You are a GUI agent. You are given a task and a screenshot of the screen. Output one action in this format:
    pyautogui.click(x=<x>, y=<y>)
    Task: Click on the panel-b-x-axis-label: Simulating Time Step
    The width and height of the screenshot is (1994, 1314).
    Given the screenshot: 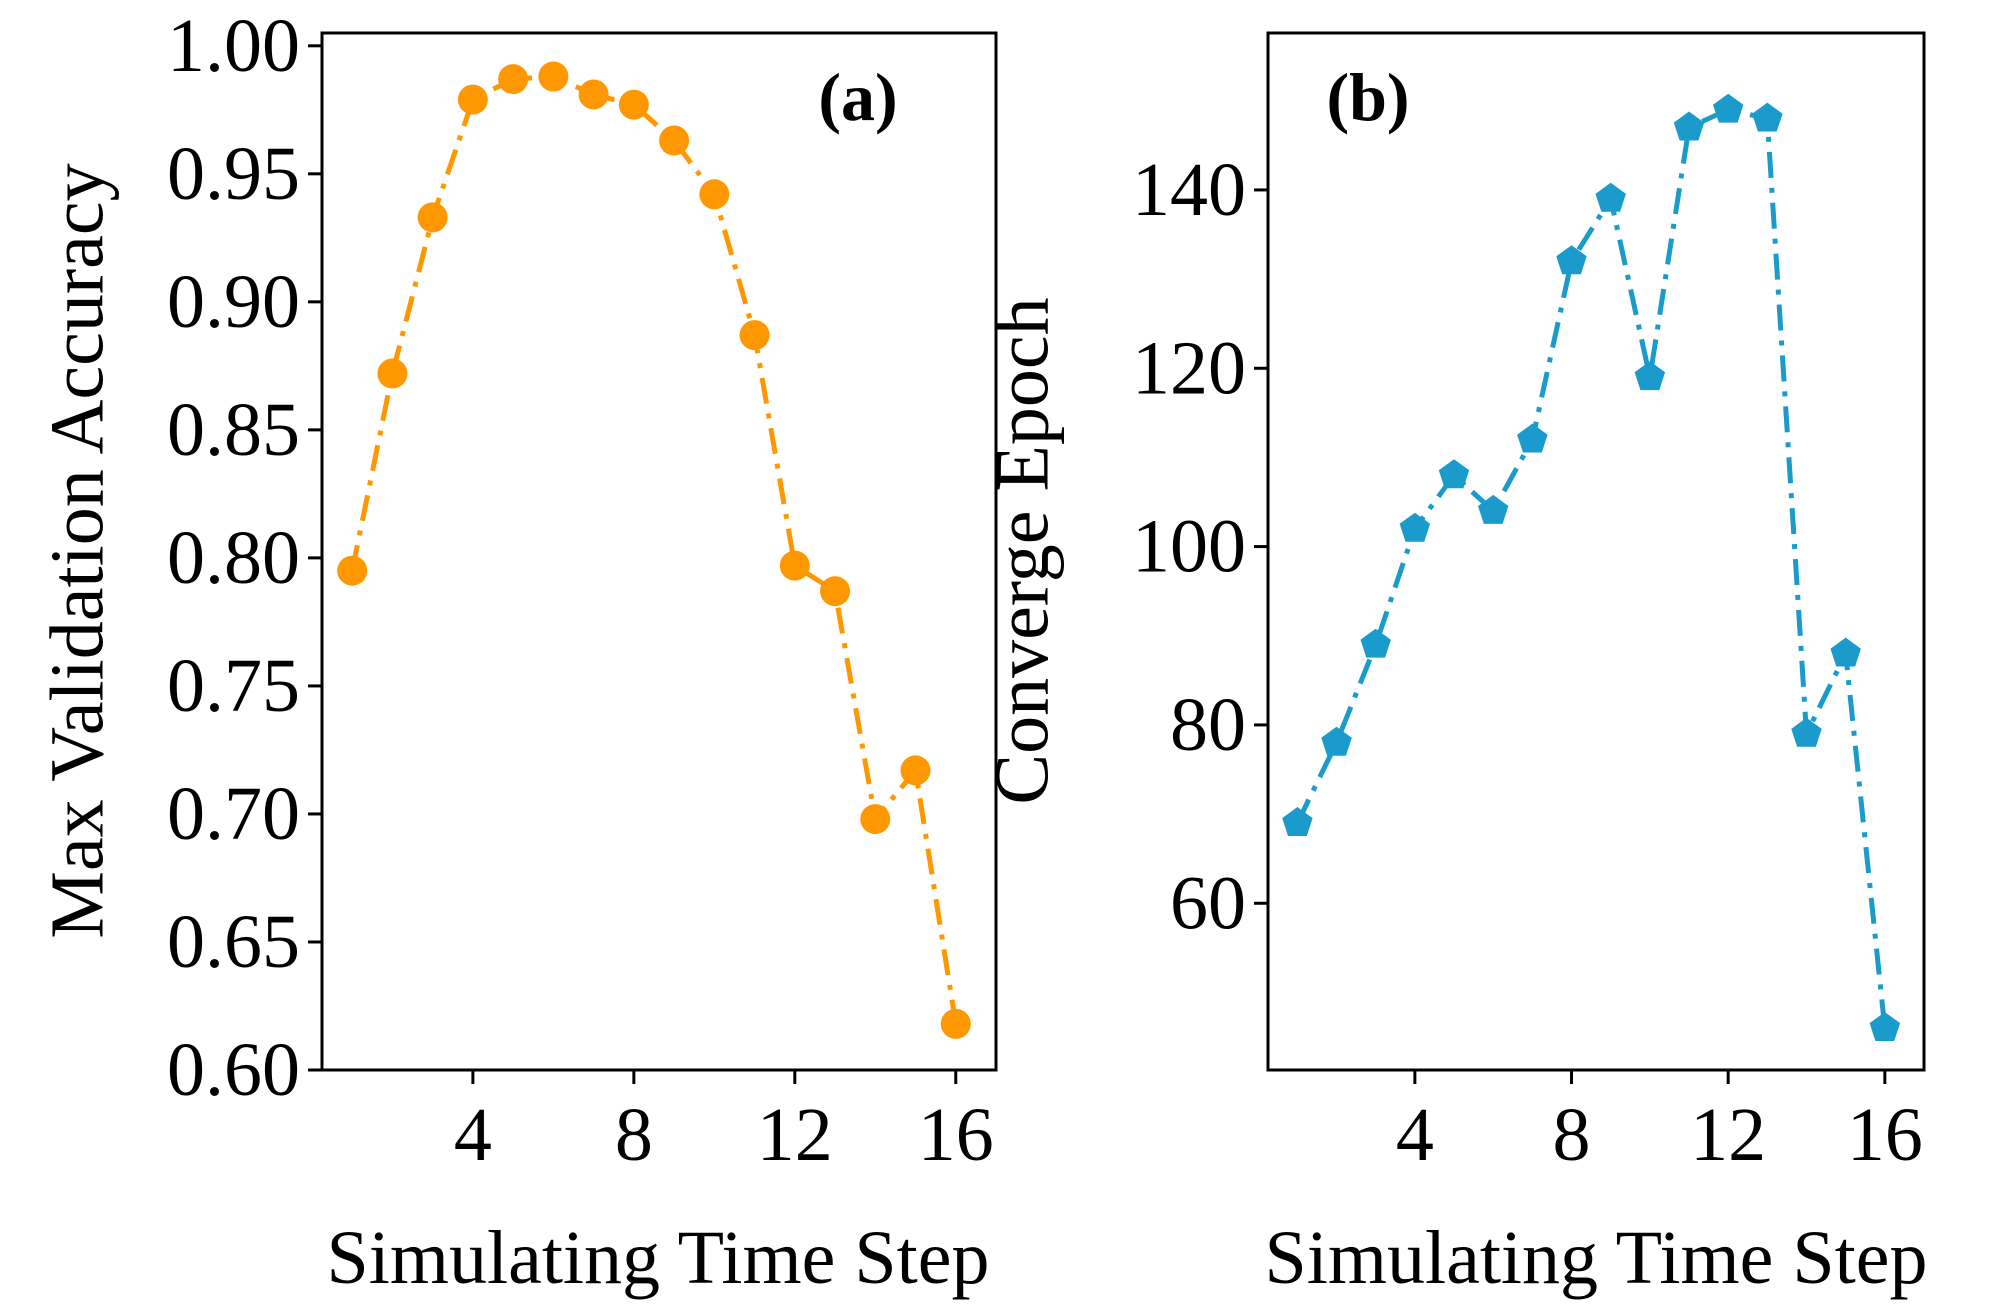 What is the action you would take?
    pyautogui.click(x=1595, y=1258)
    